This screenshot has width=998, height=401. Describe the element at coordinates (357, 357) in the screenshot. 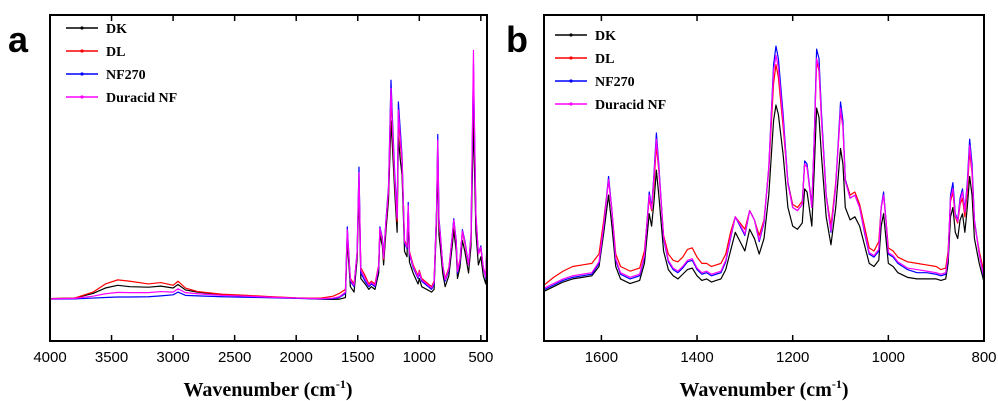

I see `x-tick-label: 1500` at that location.